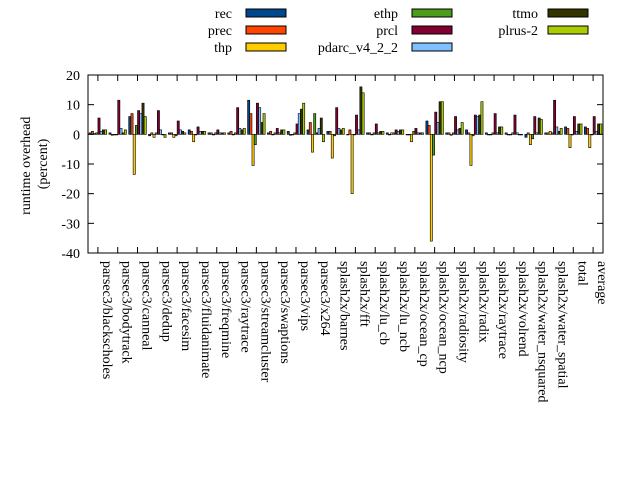  Describe the element at coordinates (73, 106) in the screenshot. I see `y-tick-label: 10` at that location.